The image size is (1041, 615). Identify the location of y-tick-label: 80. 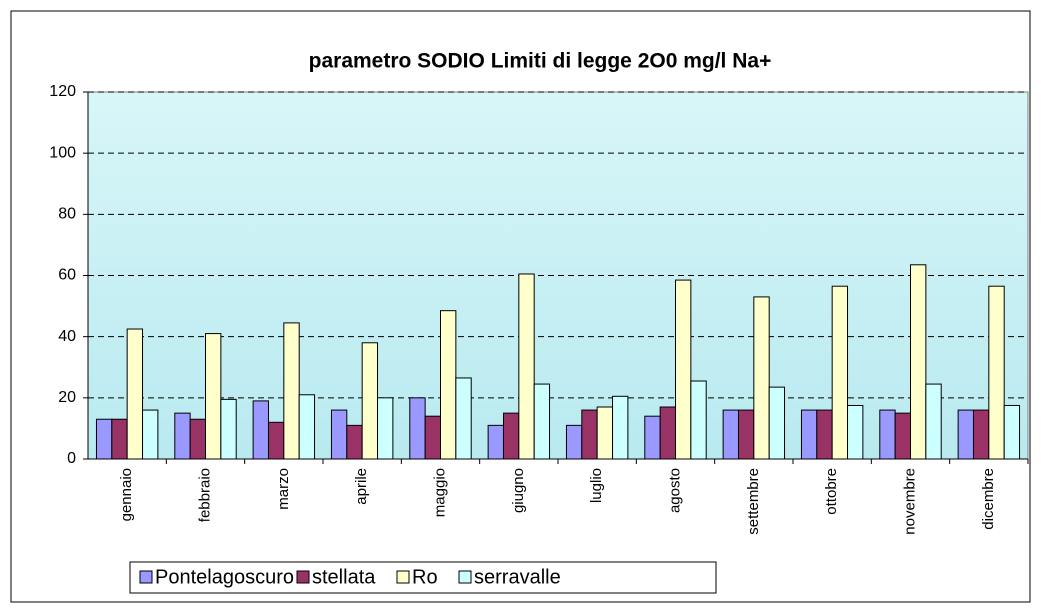
(67, 214).